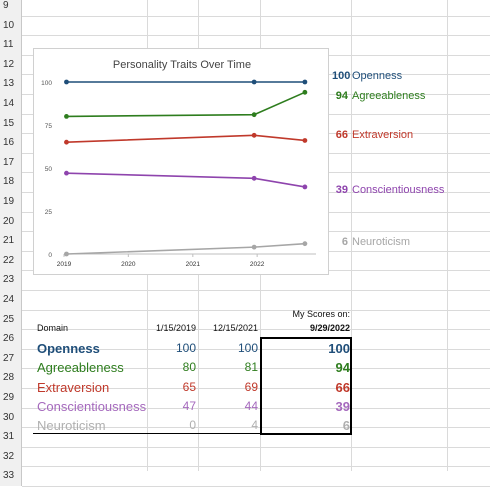 The width and height of the screenshot is (490, 487). Describe the element at coordinates (11, 8) in the screenshot. I see `row-header: 9` at that location.